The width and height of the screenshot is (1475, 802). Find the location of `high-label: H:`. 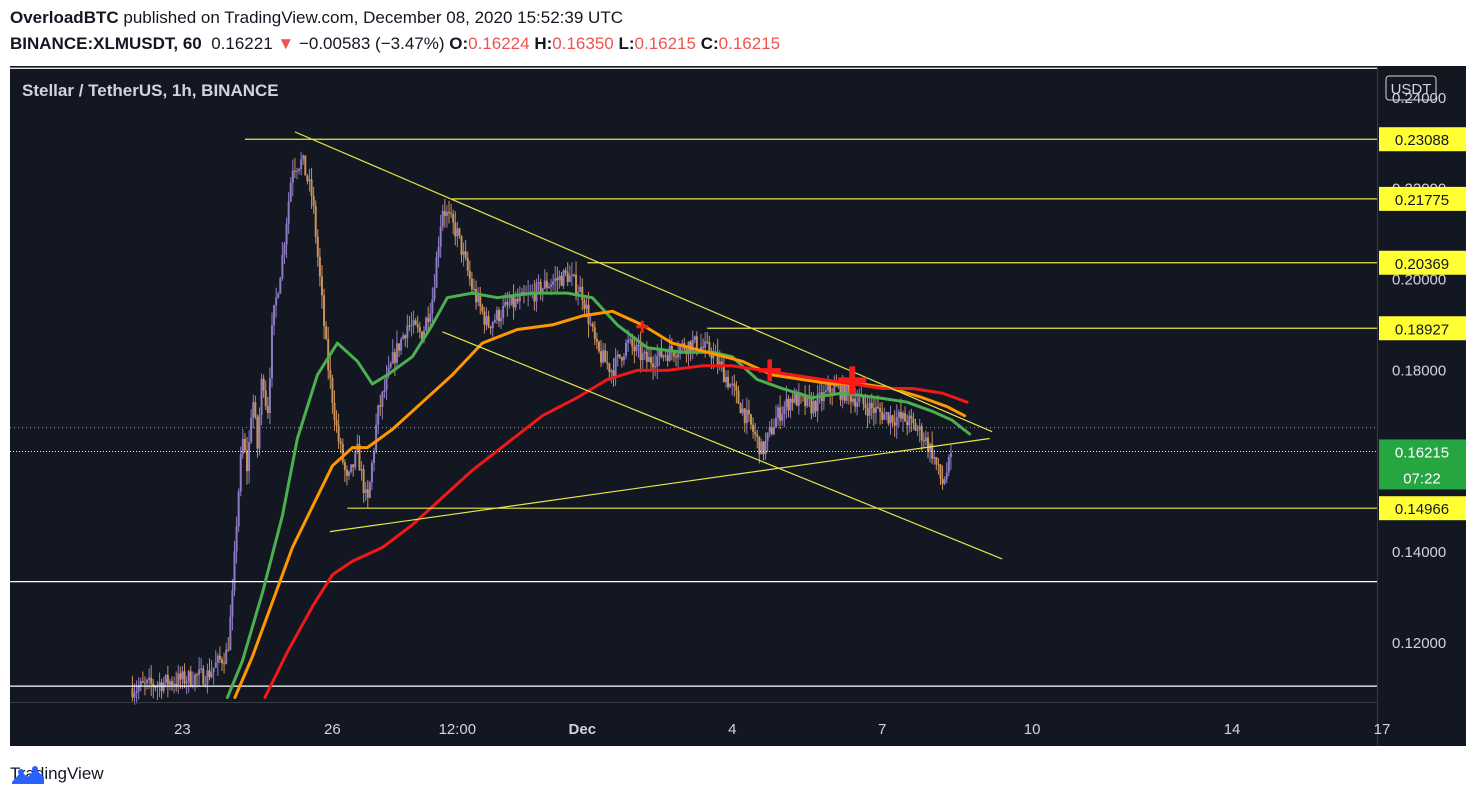

high-label: H: is located at coordinates (543, 43).